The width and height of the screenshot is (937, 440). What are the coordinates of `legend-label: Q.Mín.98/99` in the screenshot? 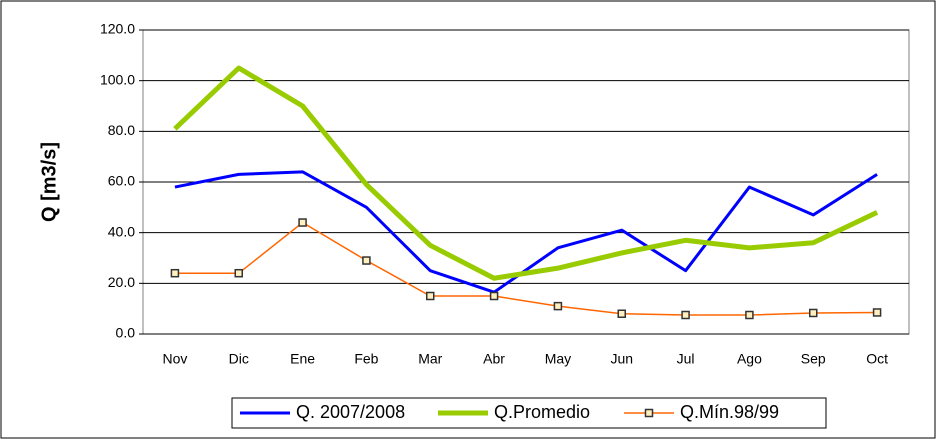 It's located at (729, 412).